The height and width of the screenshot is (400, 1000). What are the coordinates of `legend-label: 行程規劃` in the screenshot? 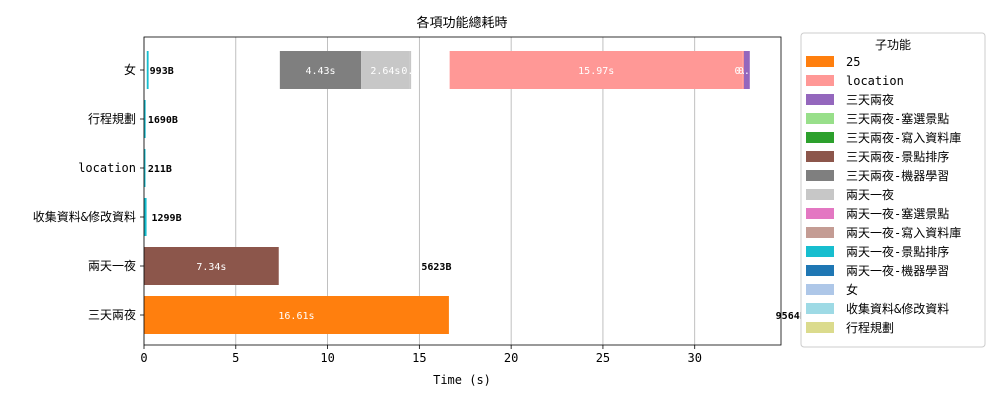 It's located at (870, 327).